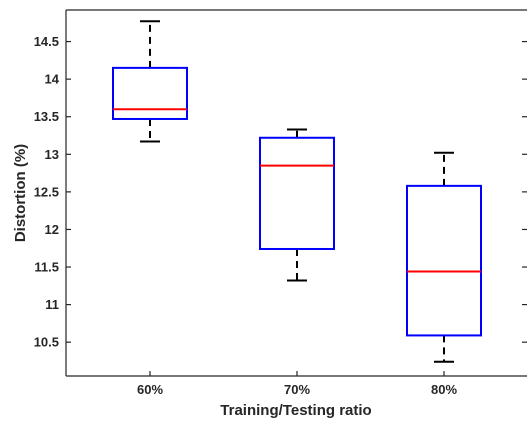  Describe the element at coordinates (46, 116) in the screenshot. I see `y-tick-label: 13.5` at that location.